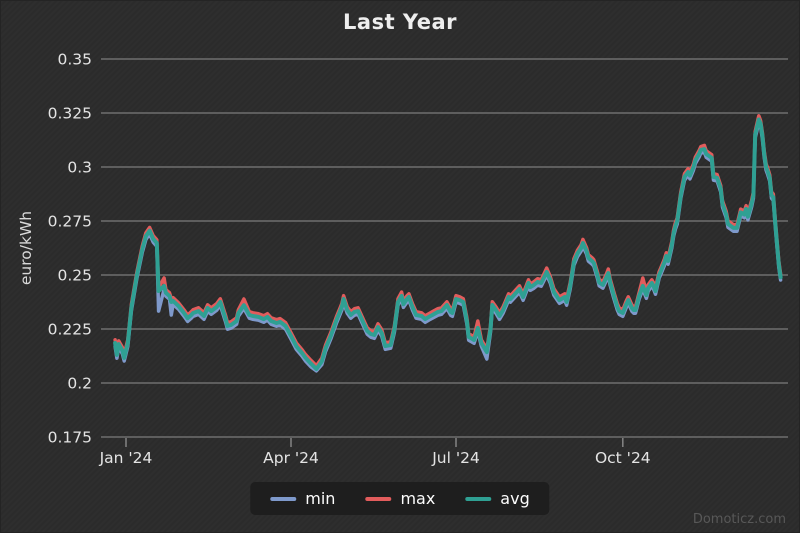 The width and height of the screenshot is (800, 533). I want to click on watermark: Domoticz.com, so click(739, 519).